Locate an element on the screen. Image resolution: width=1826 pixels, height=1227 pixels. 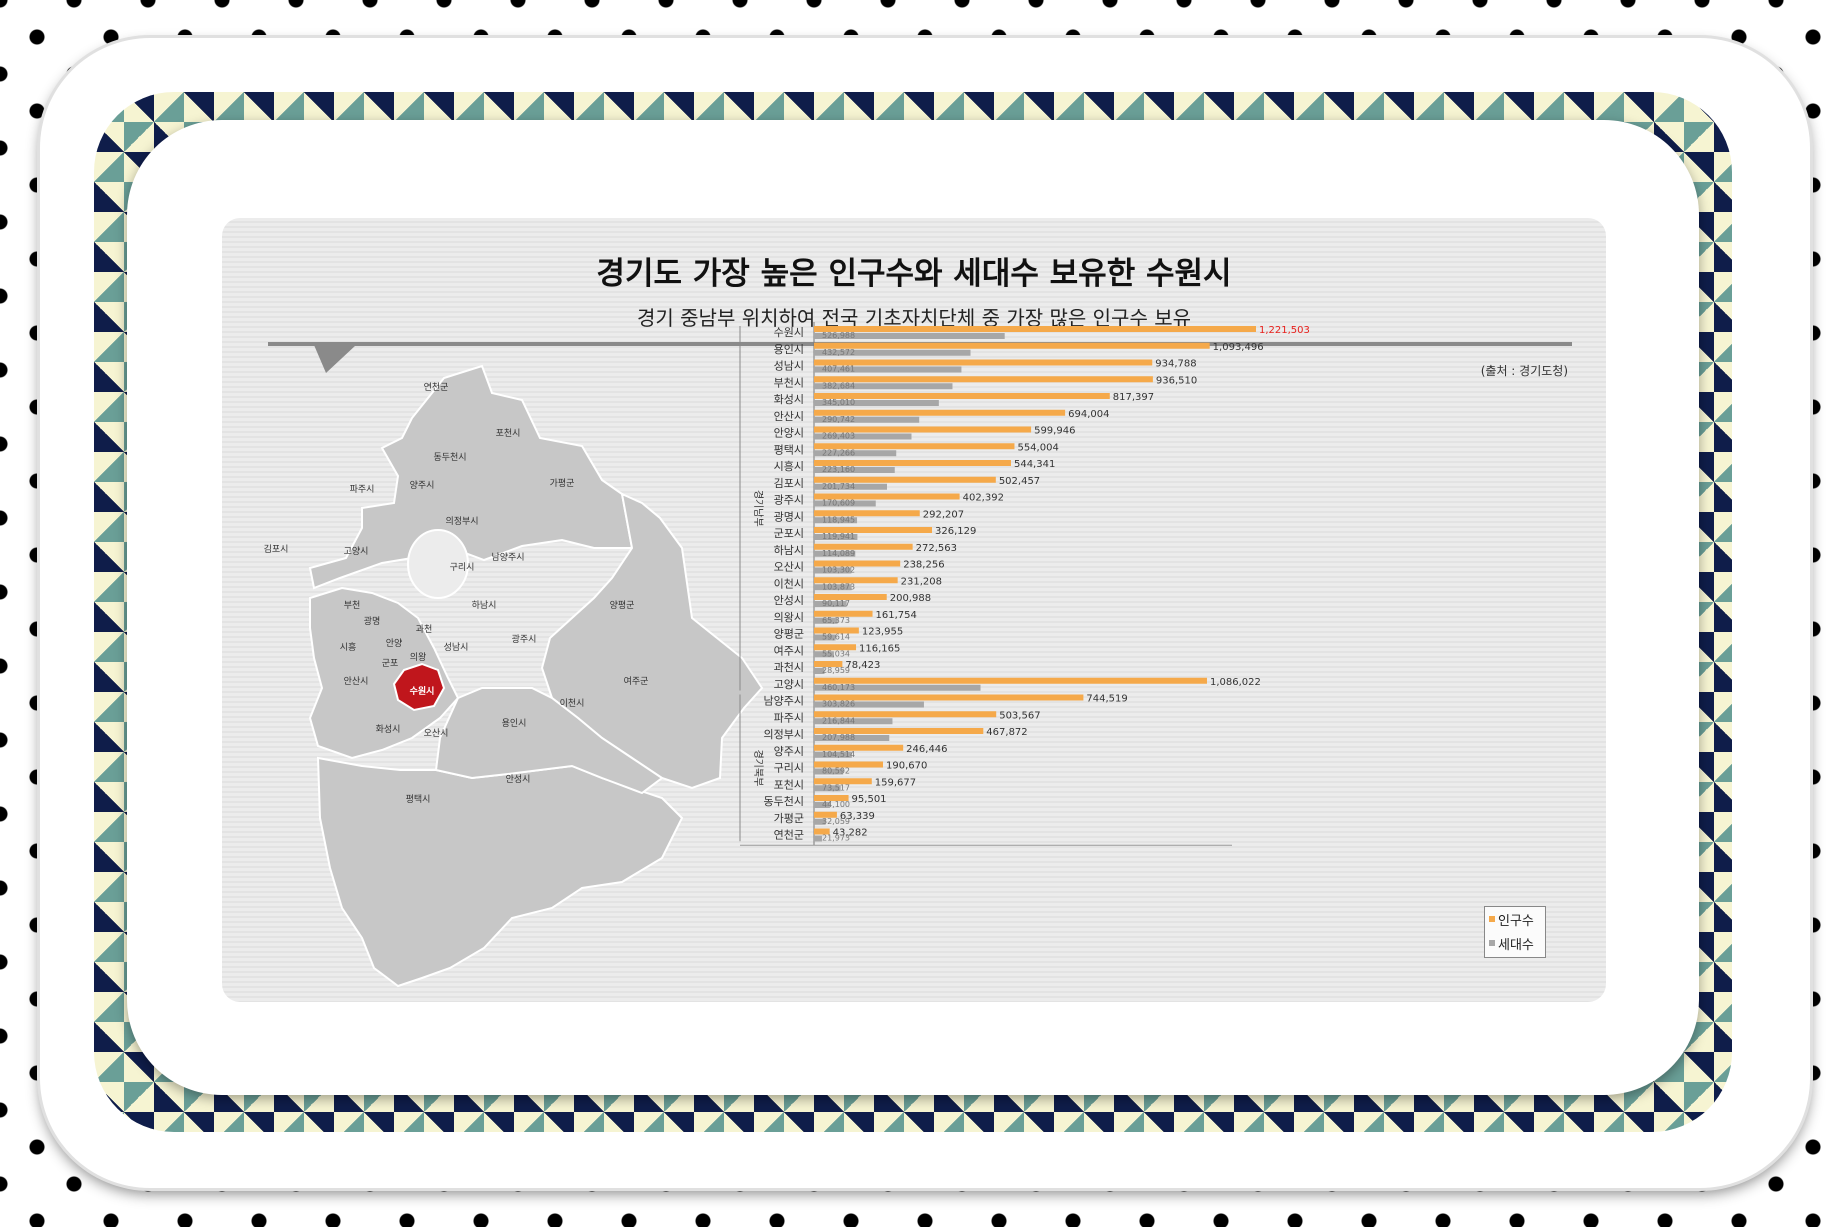
value-label-households: 119,941 is located at coordinates (838, 536).